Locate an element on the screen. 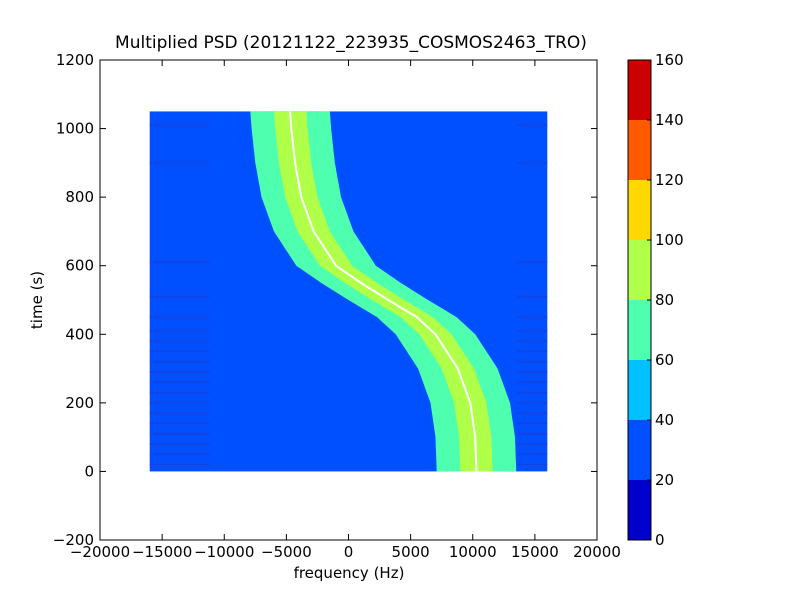  colorbar: 0 20 40 60 80 100 120 140 160 is located at coordinates (655, 300).